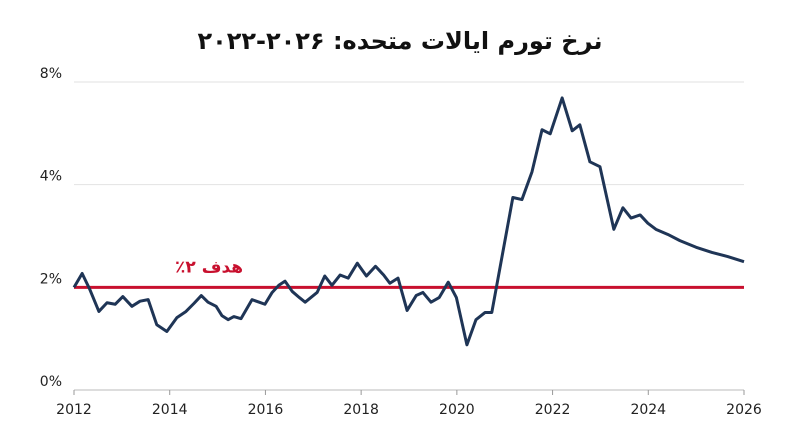 Image resolution: width=800 pixels, height=447 pixels. Describe the element at coordinates (170, 410) in the screenshot. I see `x-tick-label: 2014` at that location.